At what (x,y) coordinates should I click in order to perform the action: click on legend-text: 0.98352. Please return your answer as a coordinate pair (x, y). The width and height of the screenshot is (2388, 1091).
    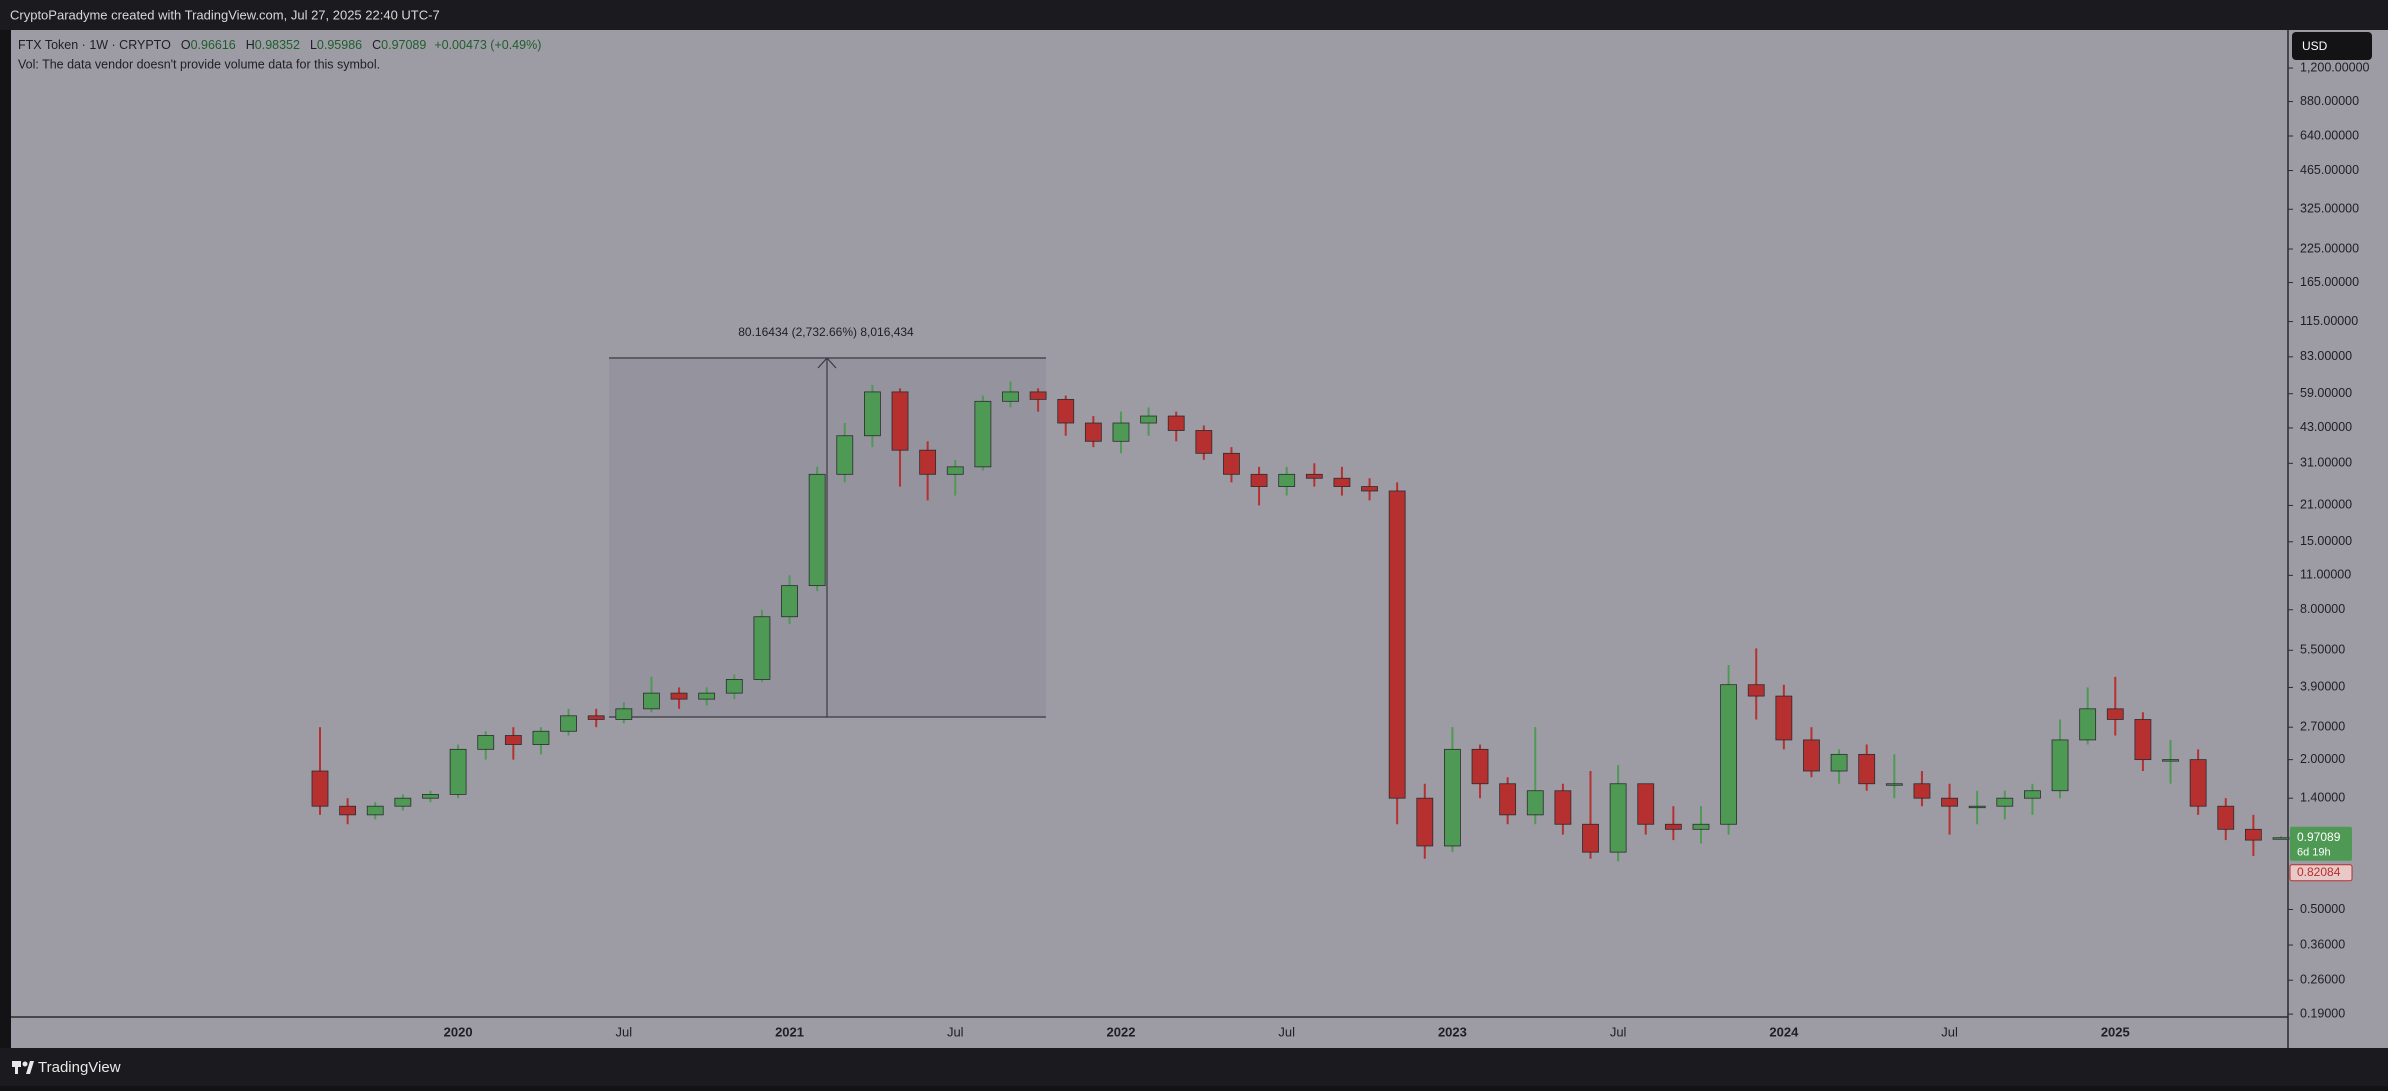
    Looking at the image, I should click on (277, 45).